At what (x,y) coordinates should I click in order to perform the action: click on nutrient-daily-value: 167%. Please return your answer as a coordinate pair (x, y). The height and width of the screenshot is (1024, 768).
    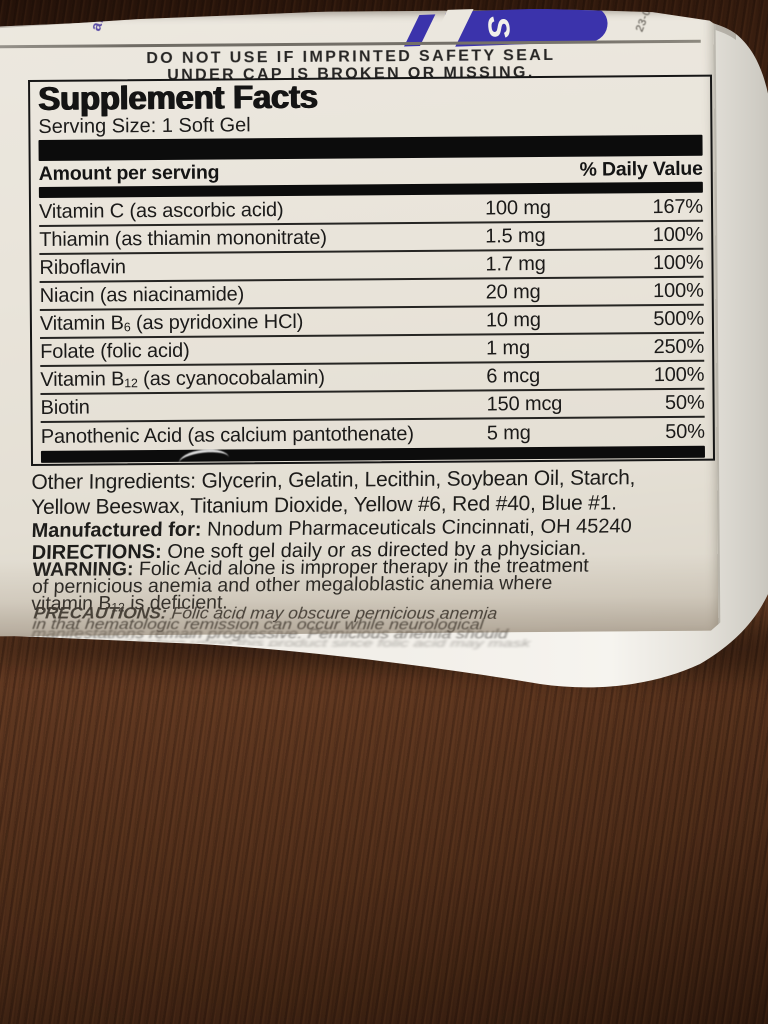
    Looking at the image, I should click on (678, 206).